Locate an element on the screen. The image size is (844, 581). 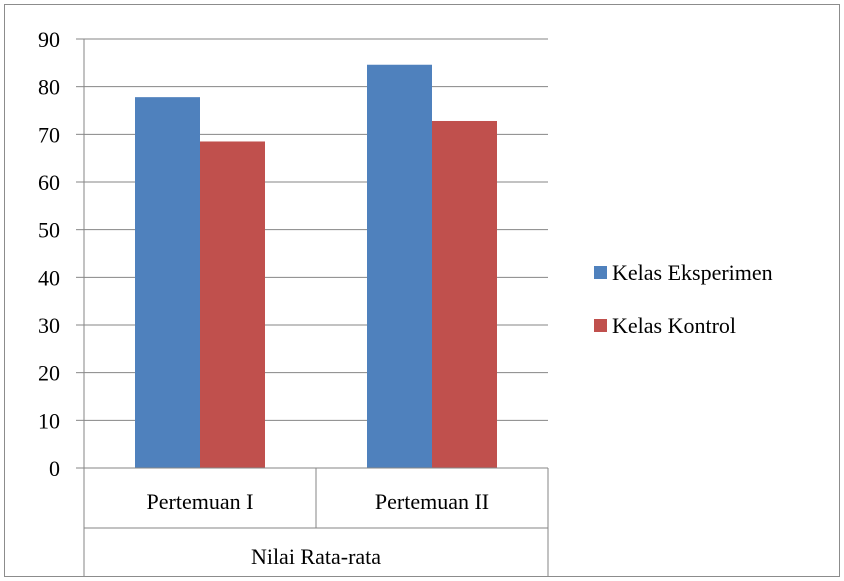
y-tick-label: 0 is located at coordinates (54, 468).